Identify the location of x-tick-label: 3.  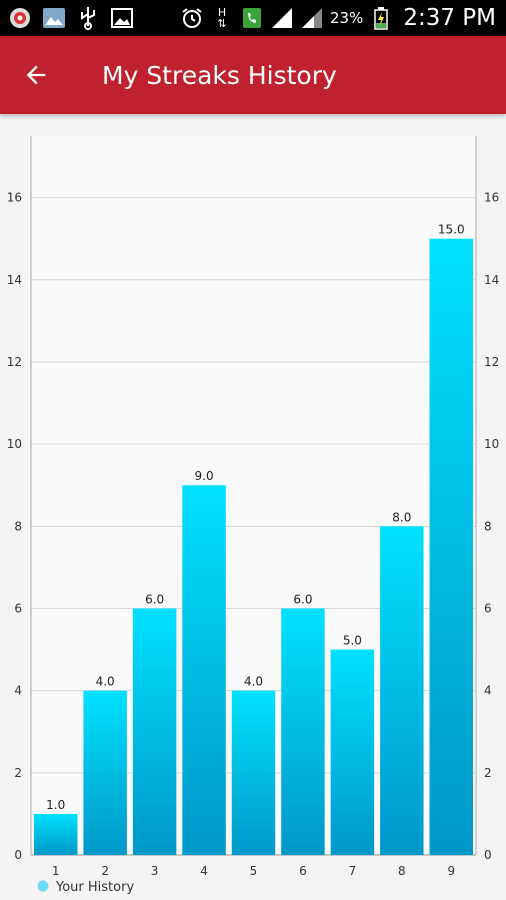
(155, 871).